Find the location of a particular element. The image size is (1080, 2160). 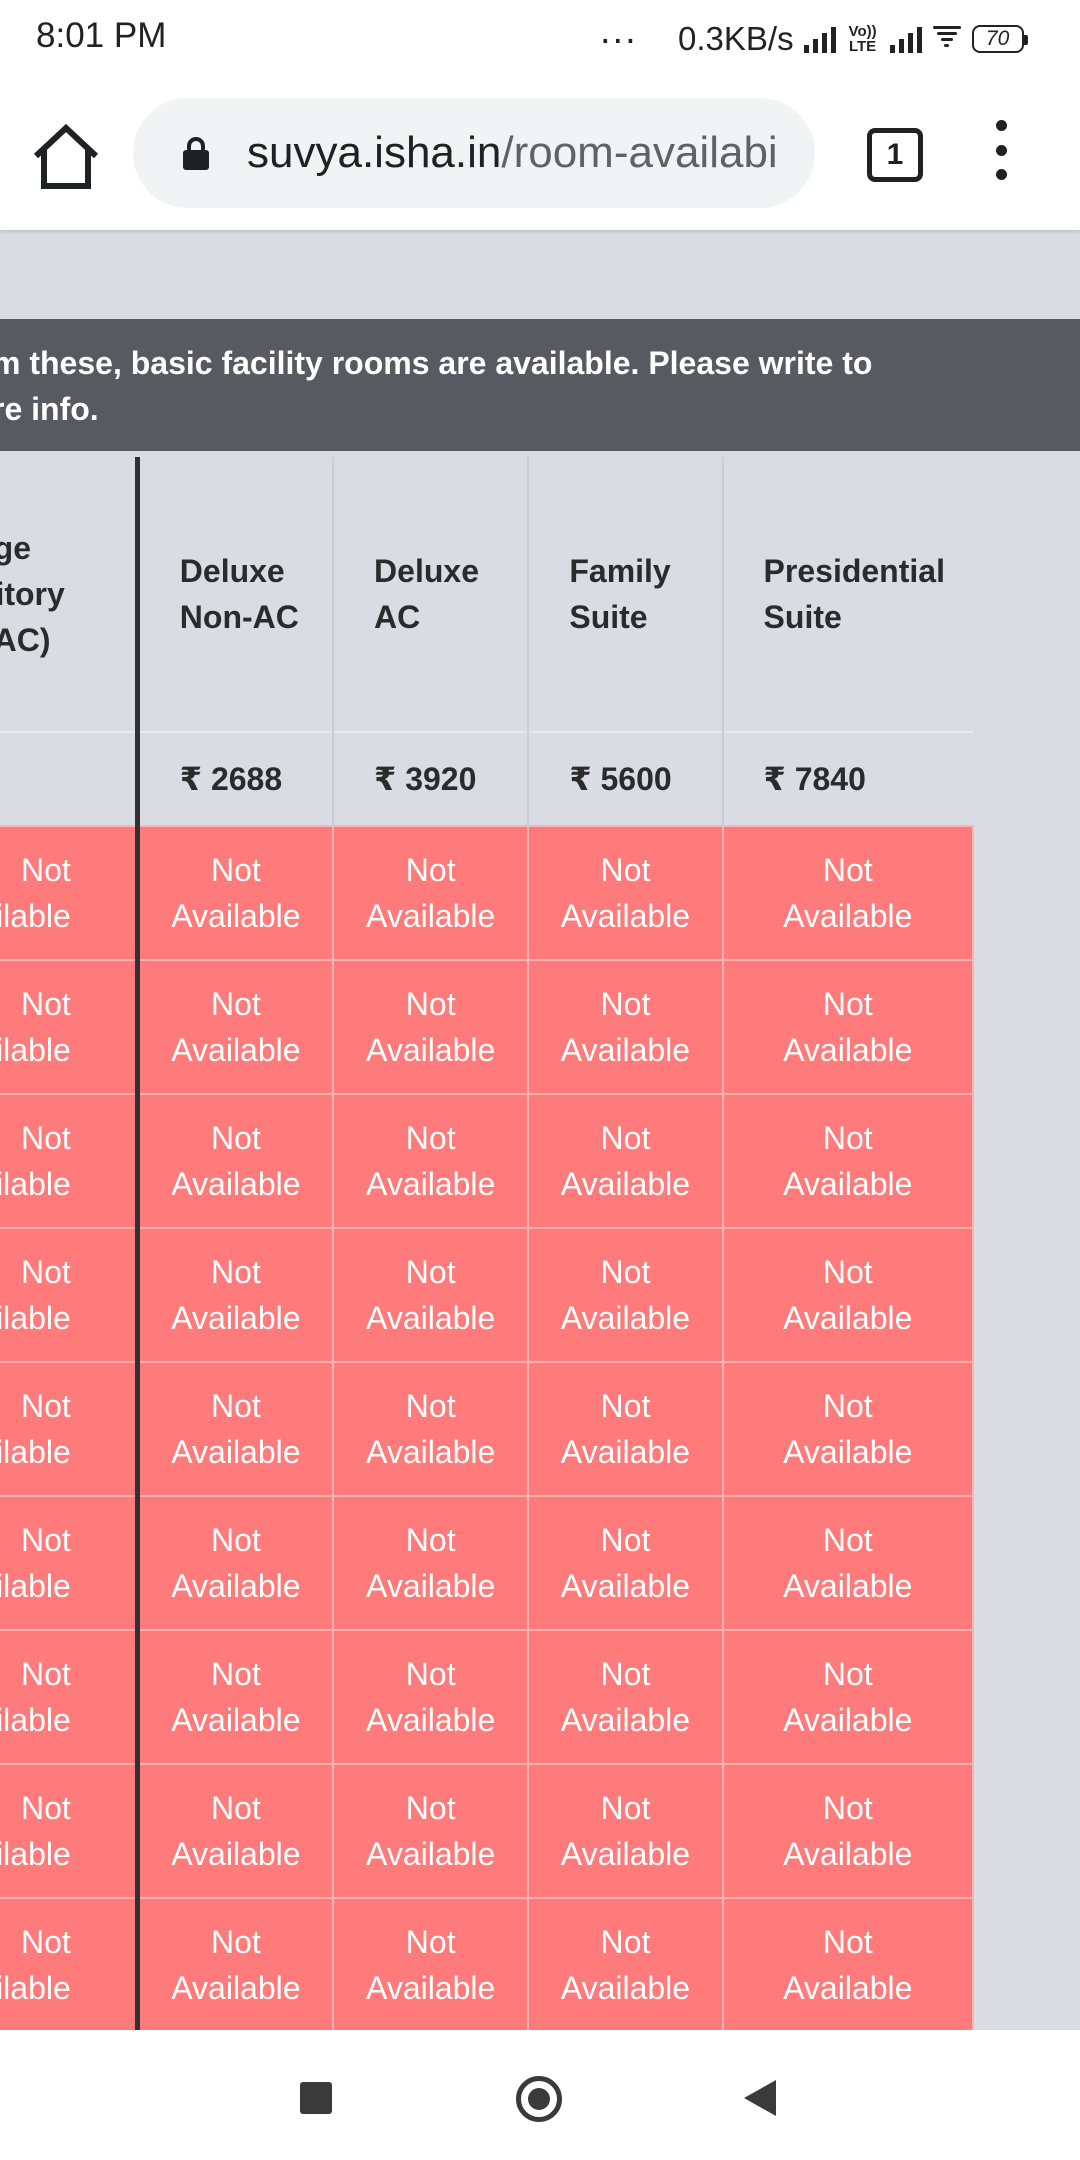

column-header-line: Non-AC is located at coordinates (239, 617).